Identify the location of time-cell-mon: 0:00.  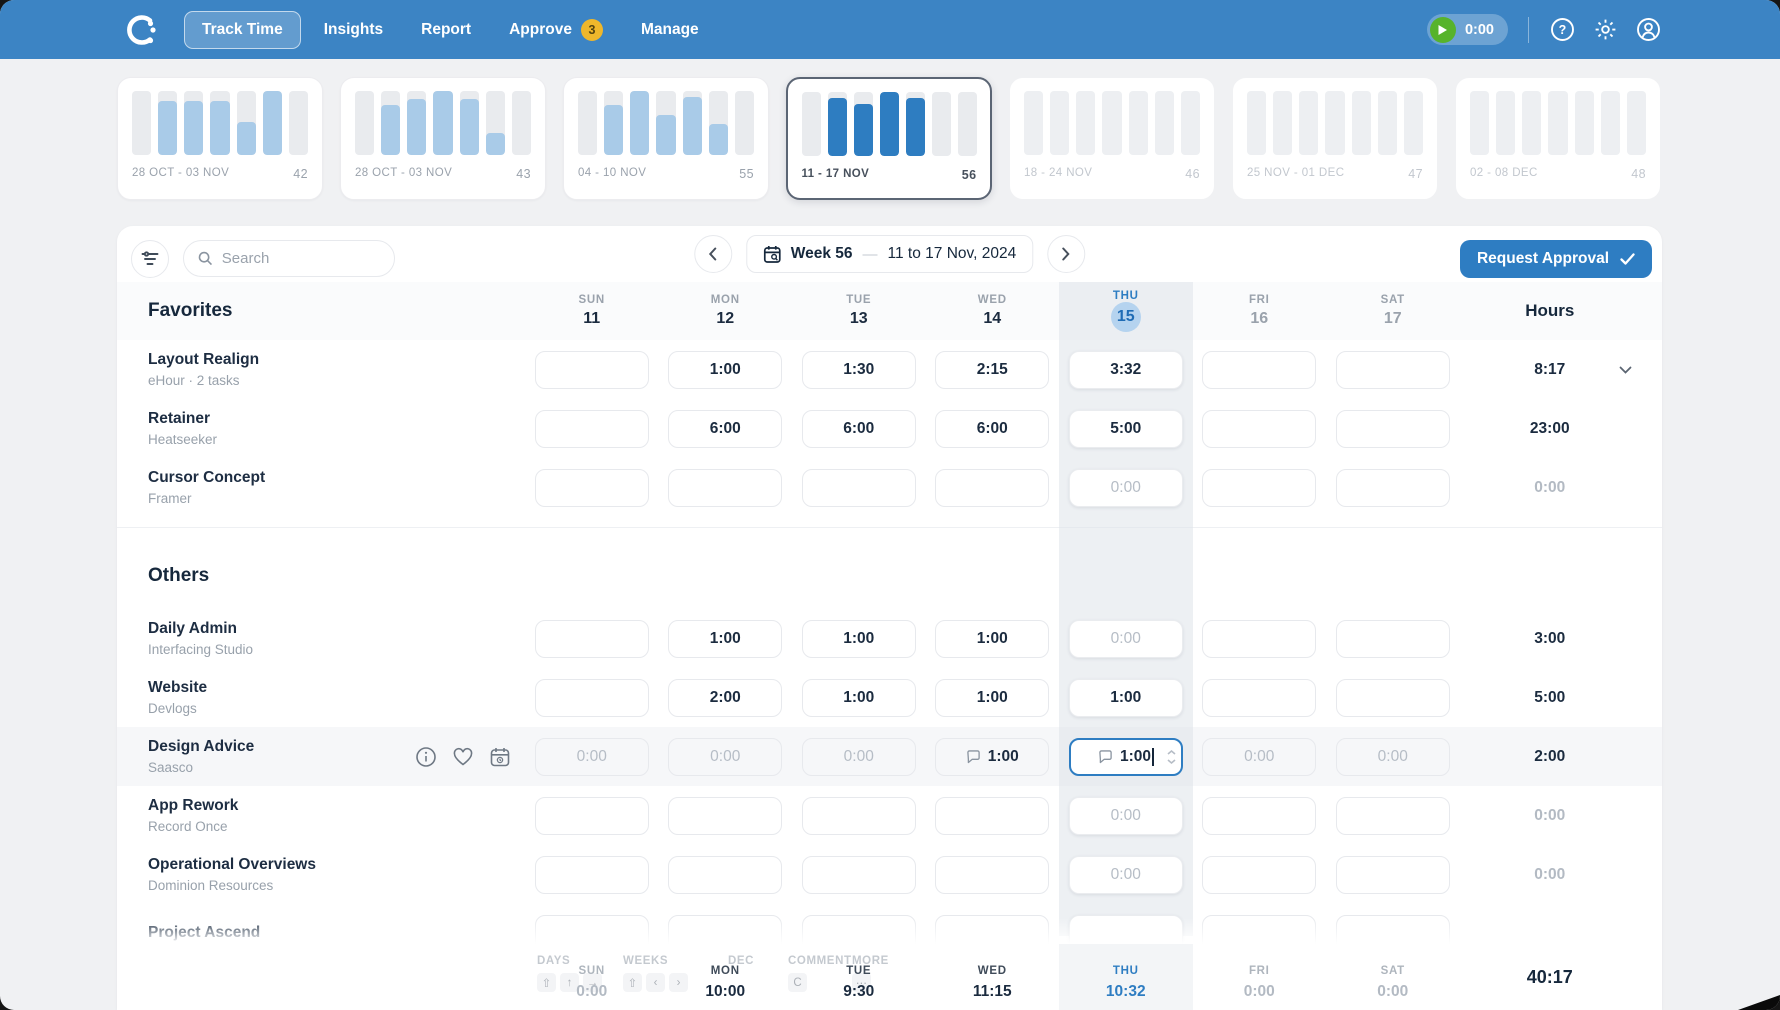
(725, 756).